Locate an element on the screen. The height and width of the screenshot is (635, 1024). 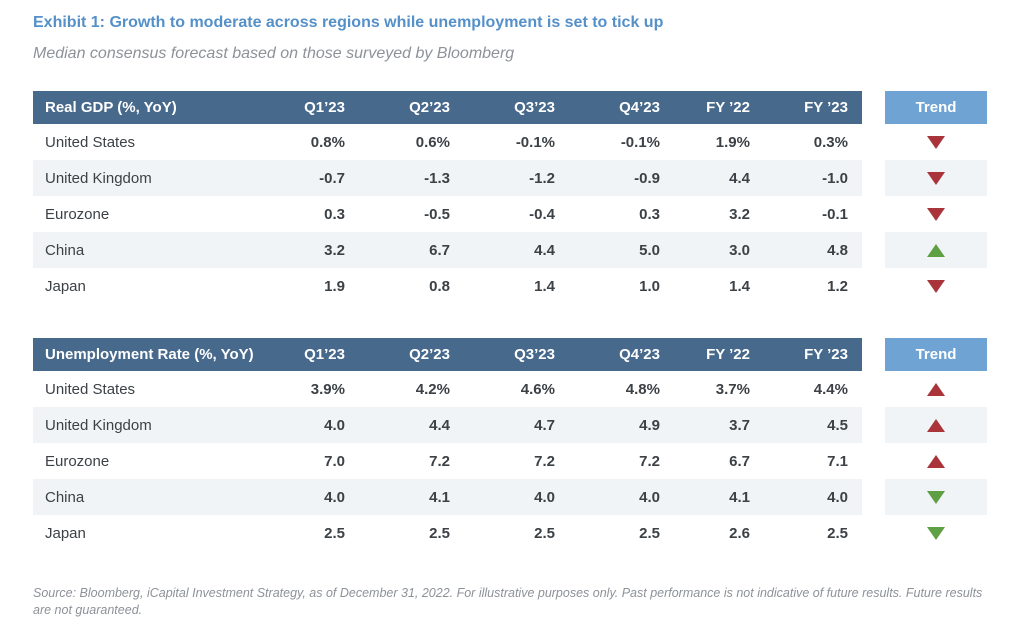
value-cell: 4.8% is located at coordinates (642, 389).